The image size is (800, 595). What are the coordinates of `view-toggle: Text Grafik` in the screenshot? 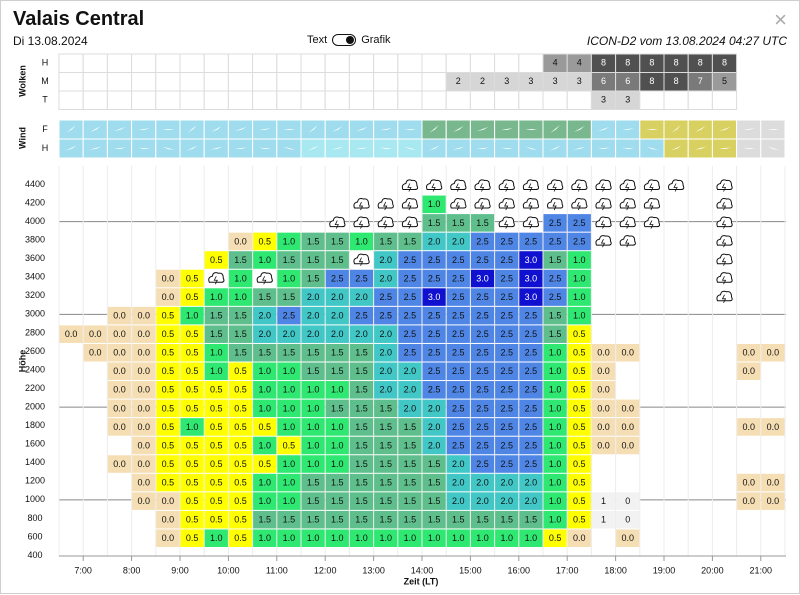 It's located at (349, 40).